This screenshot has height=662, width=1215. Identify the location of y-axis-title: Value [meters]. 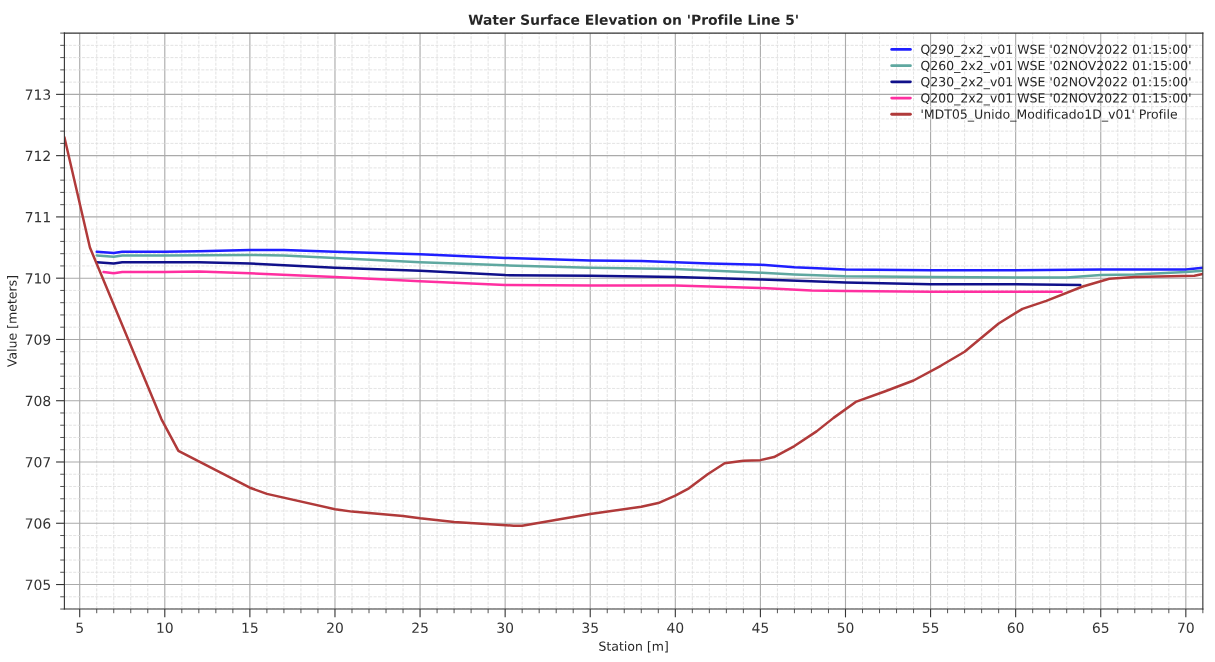
(13, 322).